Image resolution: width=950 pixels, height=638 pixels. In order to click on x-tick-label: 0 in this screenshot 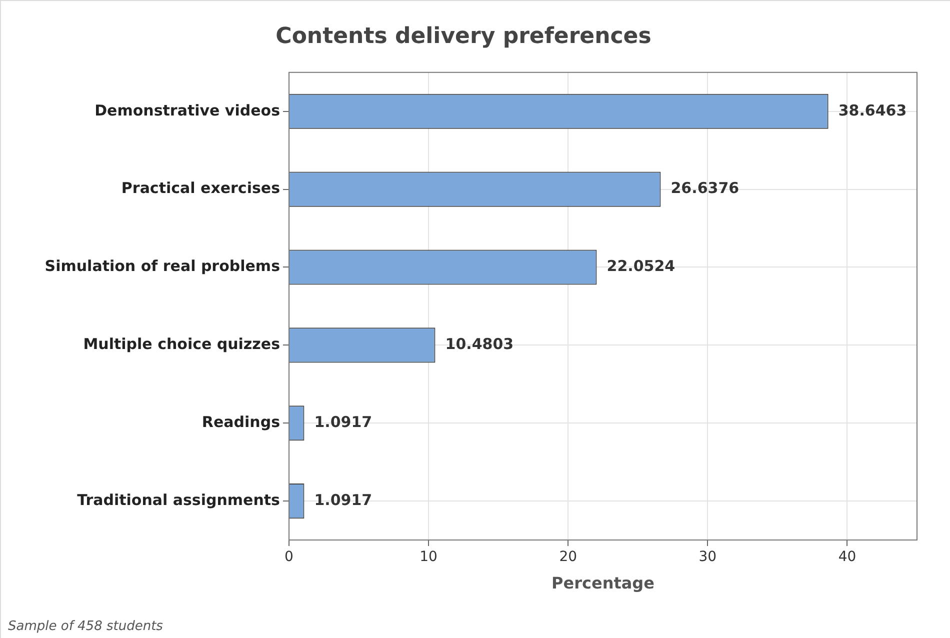, I will do `click(289, 557)`.